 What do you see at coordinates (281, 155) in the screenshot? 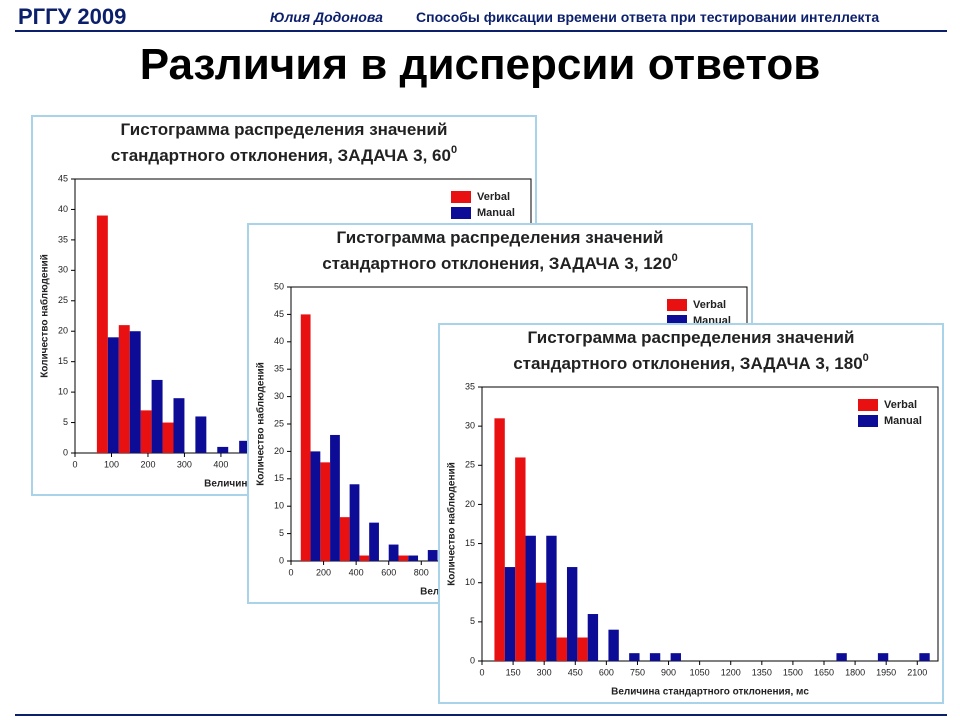
I see `chart-title-line: стандартного отклонения, ЗАДАЧА 3, 60` at bounding box center [281, 155].